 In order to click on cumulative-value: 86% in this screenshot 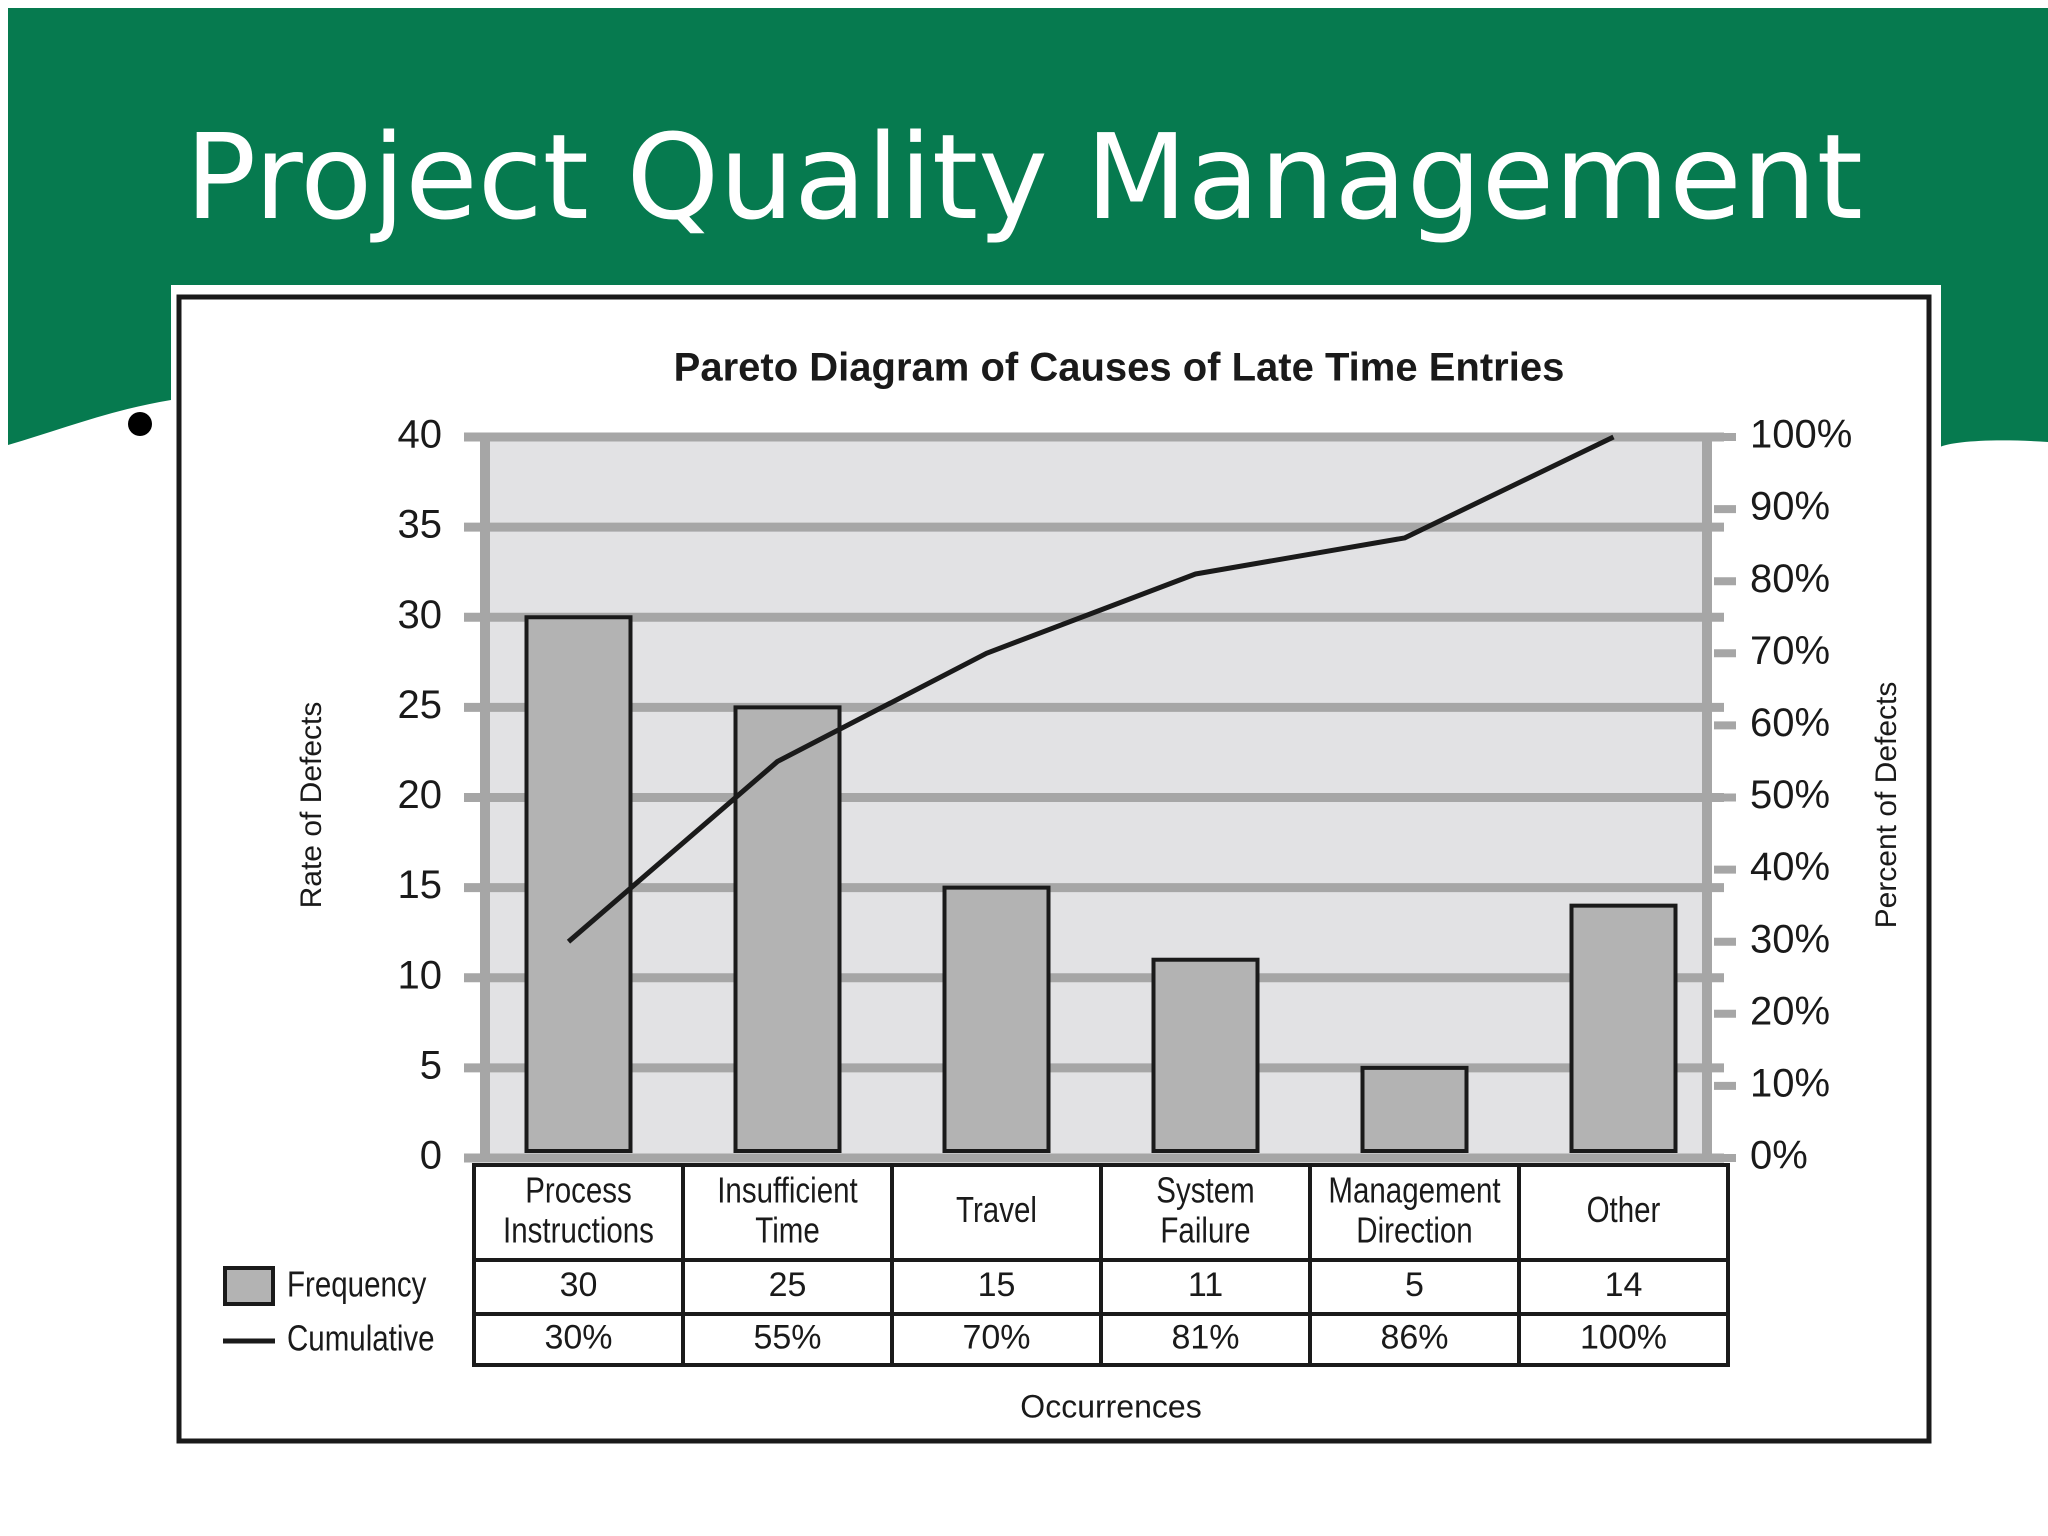, I will do `click(1414, 1337)`.